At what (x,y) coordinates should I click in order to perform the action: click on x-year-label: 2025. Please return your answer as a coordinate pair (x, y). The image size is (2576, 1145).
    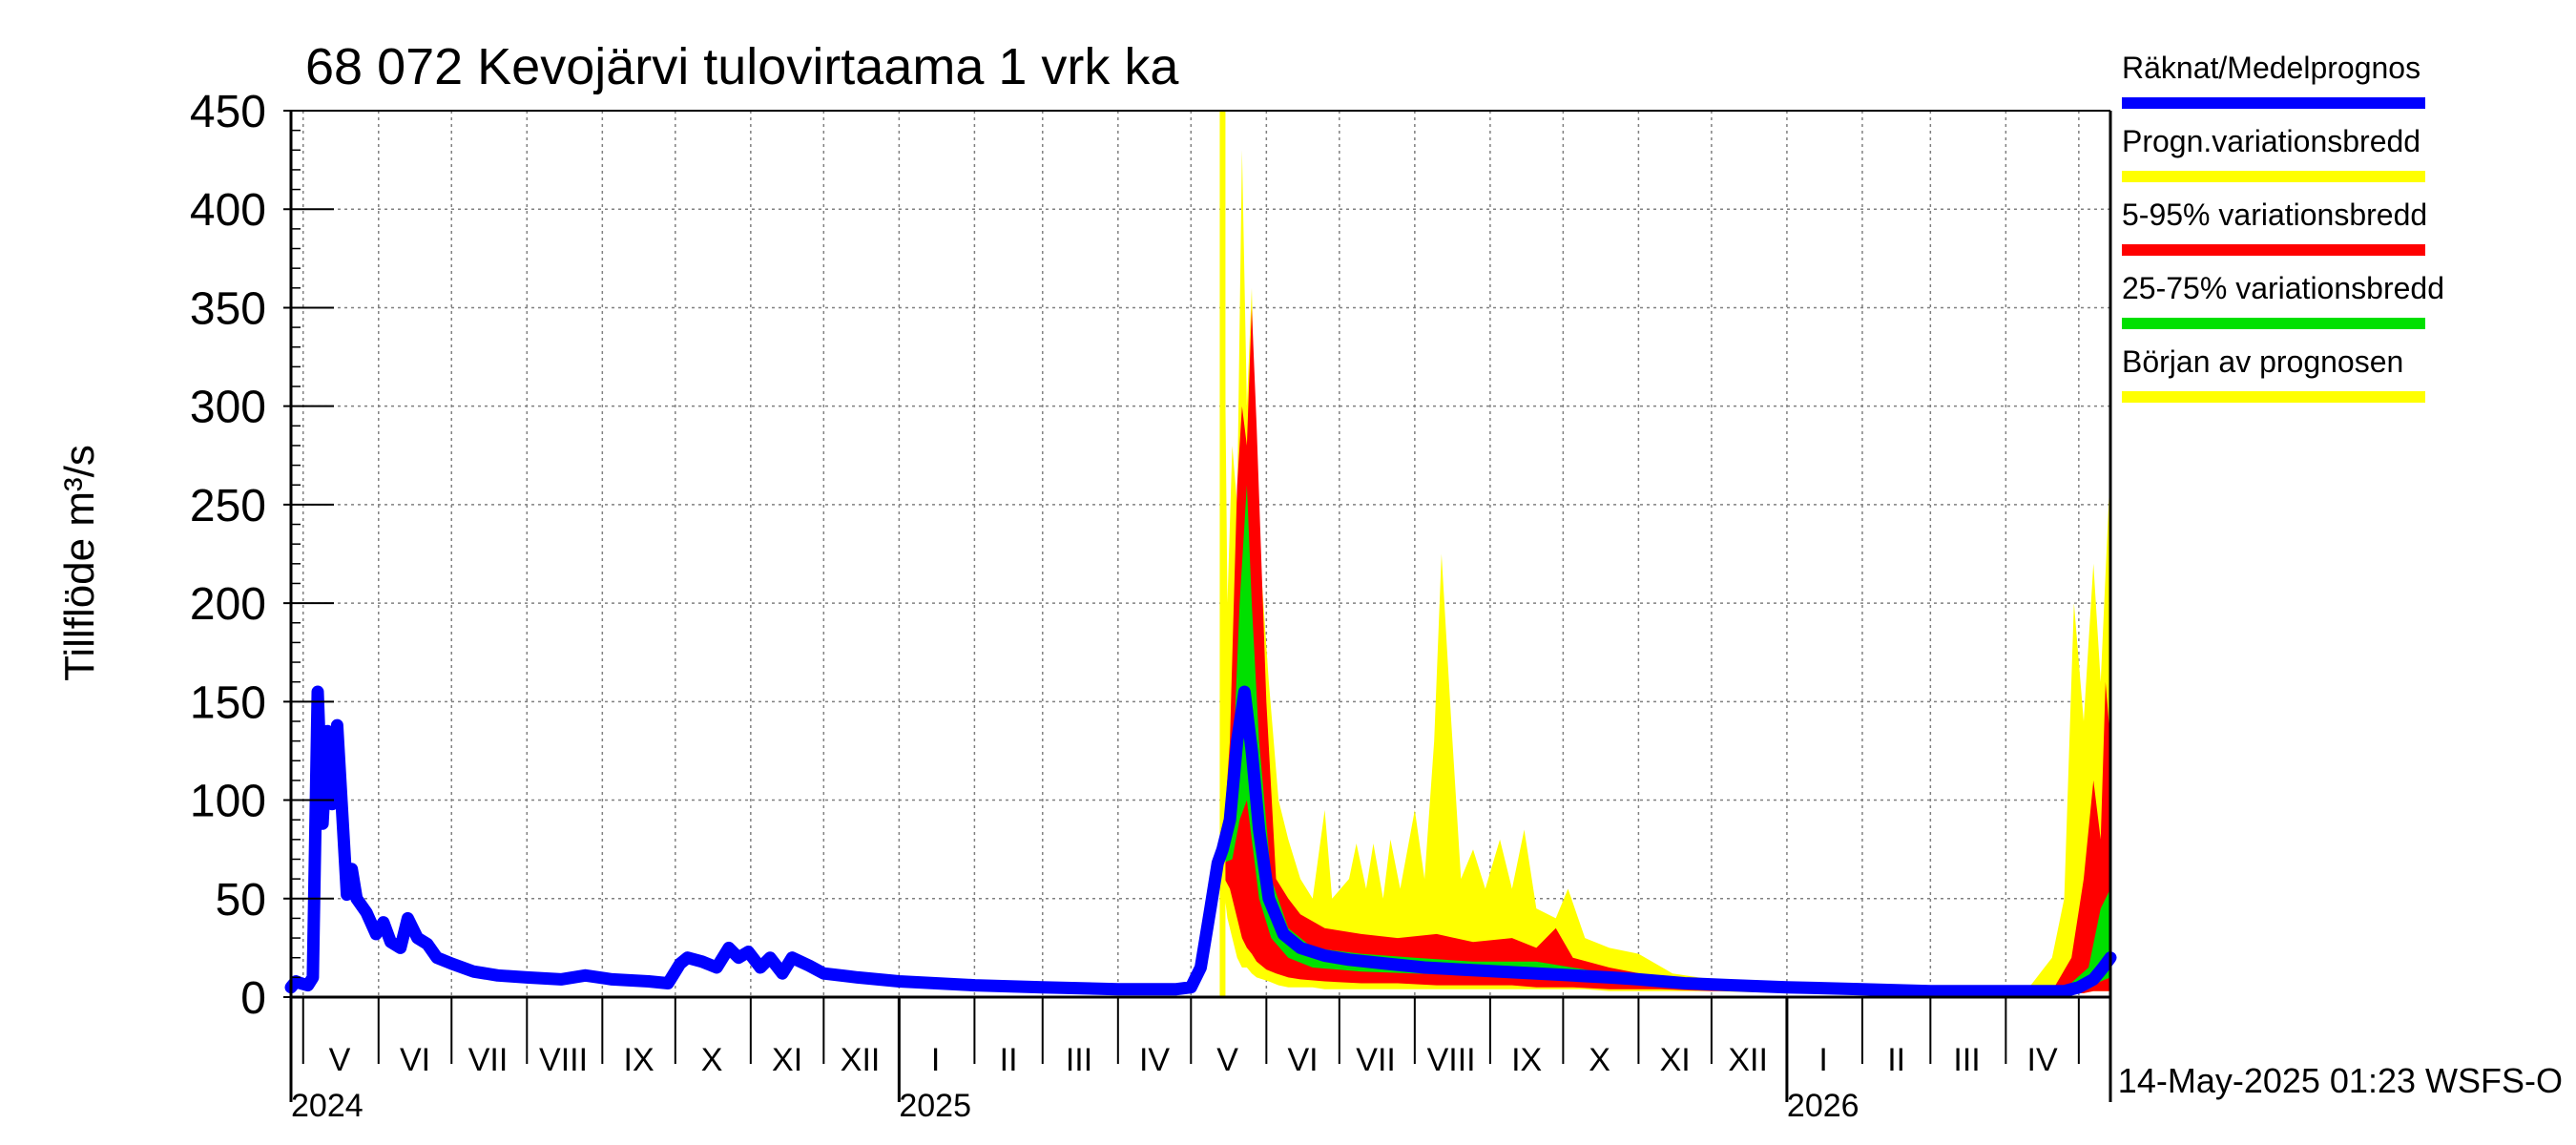
    Looking at the image, I should click on (935, 1106).